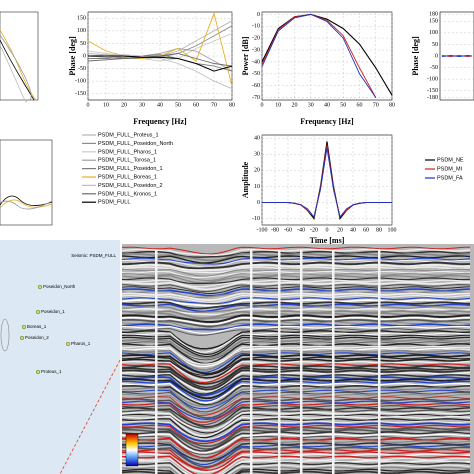 The height and width of the screenshot is (474, 474). I want to click on well-label: Proteus_1, so click(51, 371).